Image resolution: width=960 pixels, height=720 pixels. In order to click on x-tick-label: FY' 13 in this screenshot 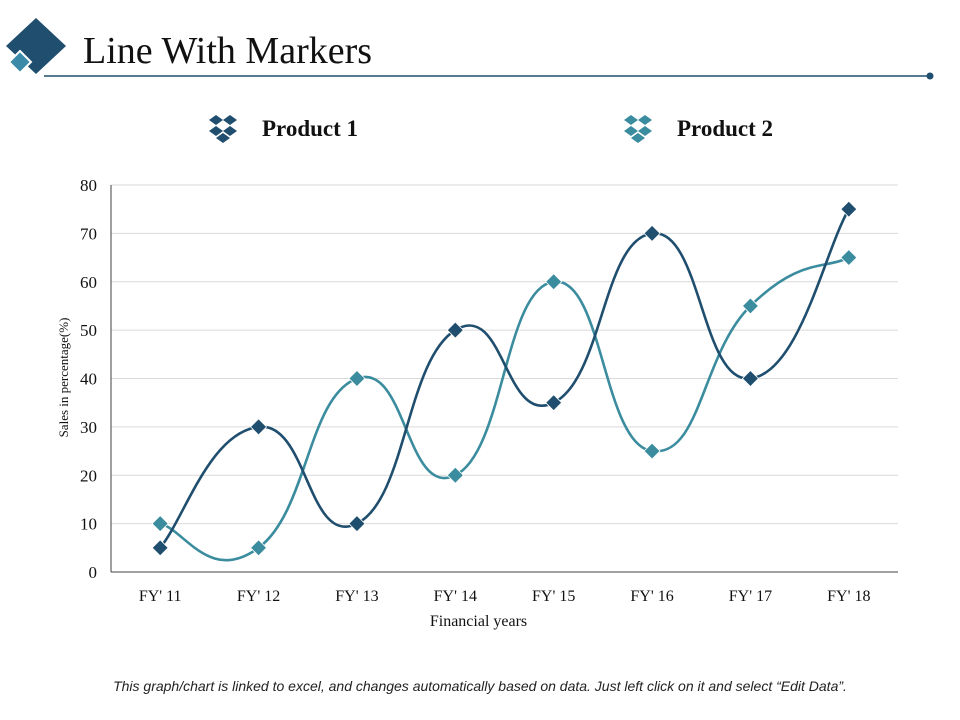, I will do `click(356, 596)`.